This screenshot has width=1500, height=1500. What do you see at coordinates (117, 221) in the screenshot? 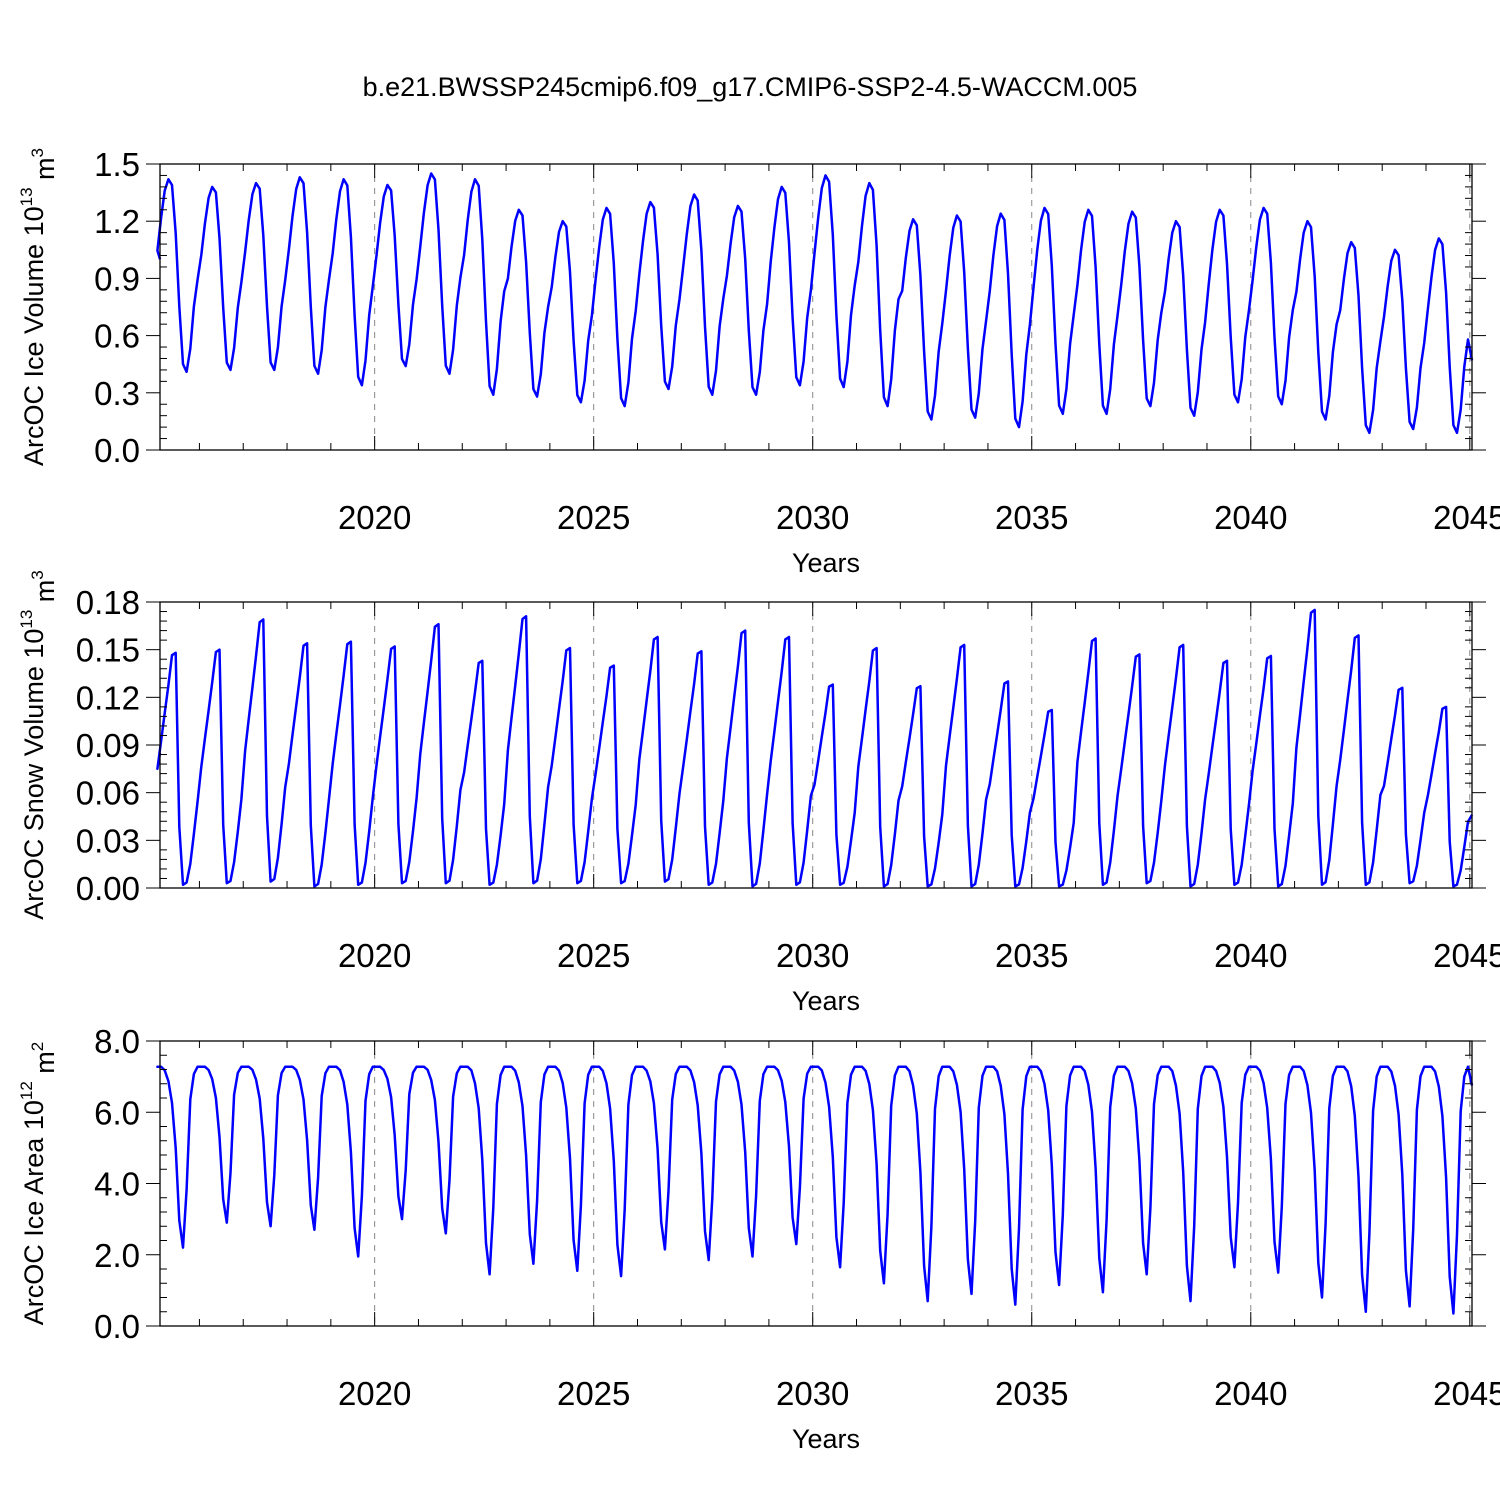
I see `y-tick-label: 1.2` at bounding box center [117, 221].